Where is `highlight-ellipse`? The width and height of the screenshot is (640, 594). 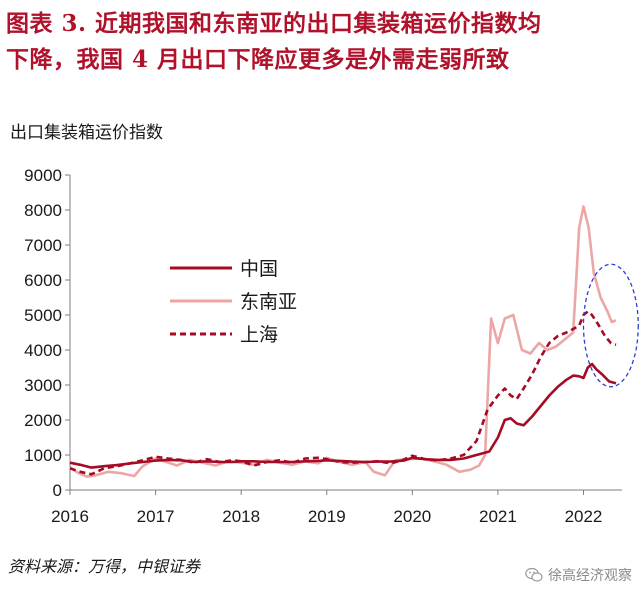 highlight-ellipse is located at coordinates (610, 325).